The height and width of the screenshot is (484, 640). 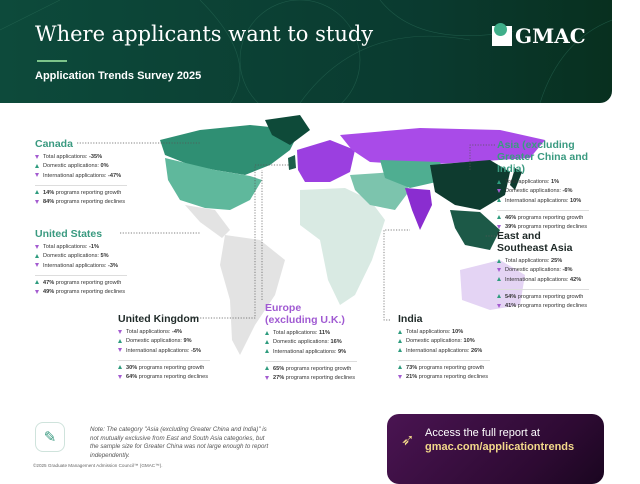 I want to click on map-south-america, so click(x=252, y=295).